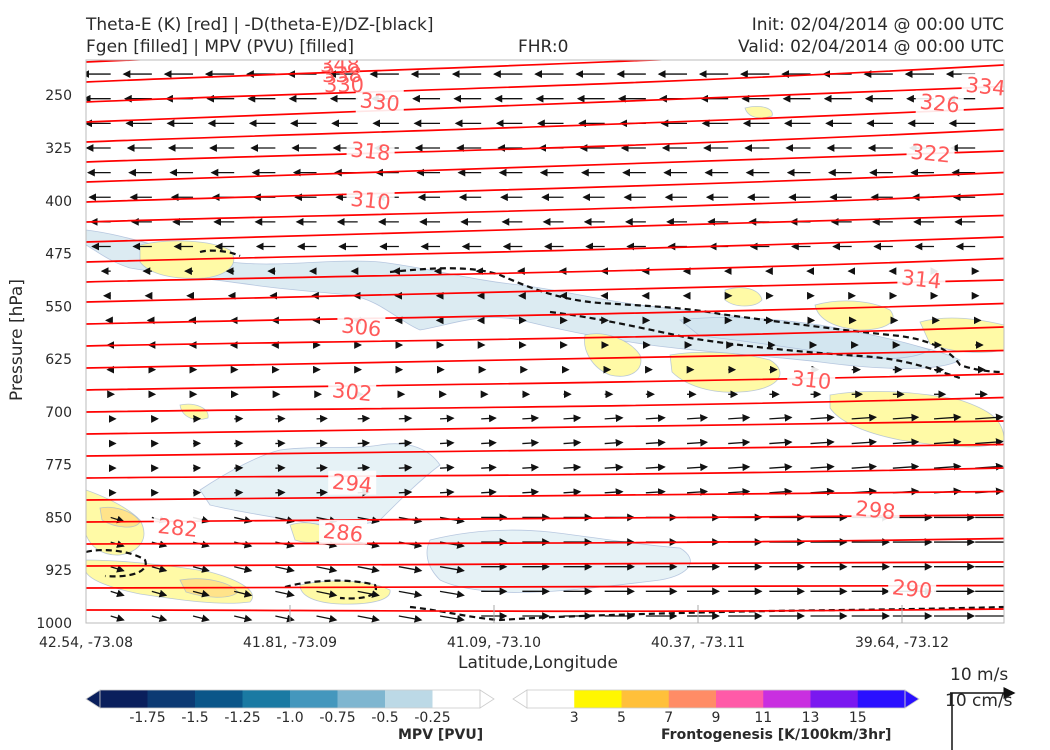 Image resolution: width=1050 pixels, height=750 pixels. Describe the element at coordinates (58, 149) in the screenshot. I see `y-tick-label: 325` at that location.